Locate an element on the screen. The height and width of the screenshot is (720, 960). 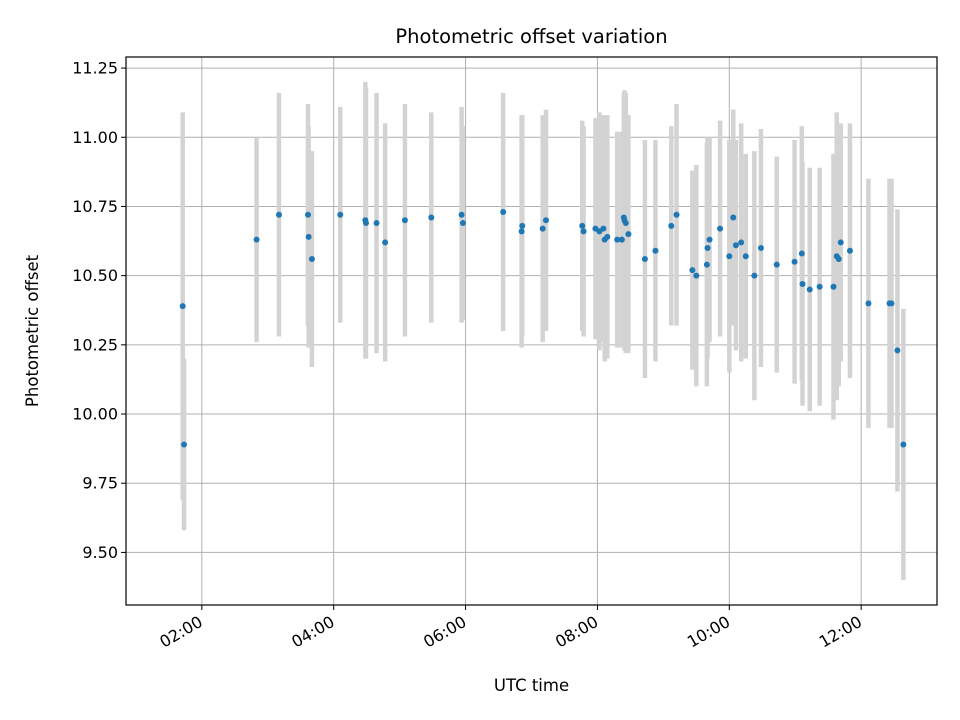
y-tick-label: 10.50 is located at coordinates (95, 275).